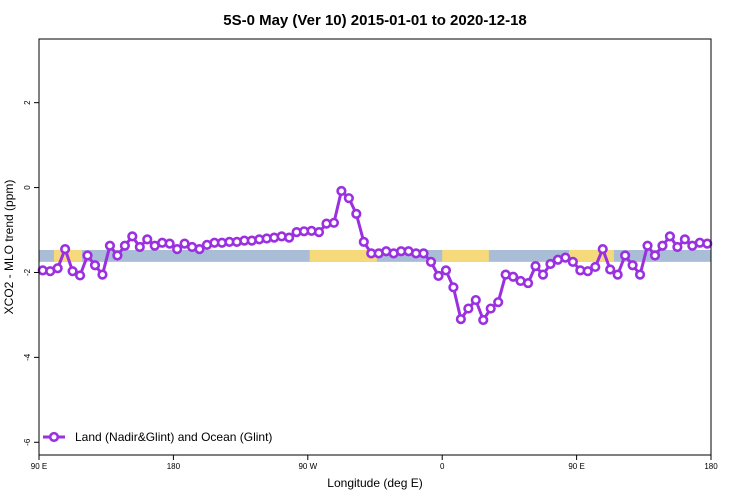  Describe the element at coordinates (27, 442) in the screenshot. I see `y-tick-label: -6` at that location.